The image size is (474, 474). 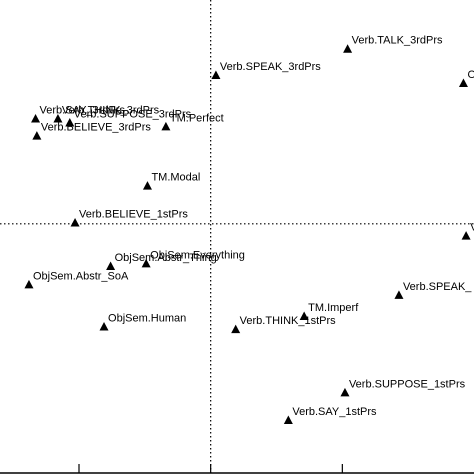 What do you see at coordinates (407, 384) in the screenshot?
I see `point-label: Verb.SUPPOSE_1stPrs` at bounding box center [407, 384].